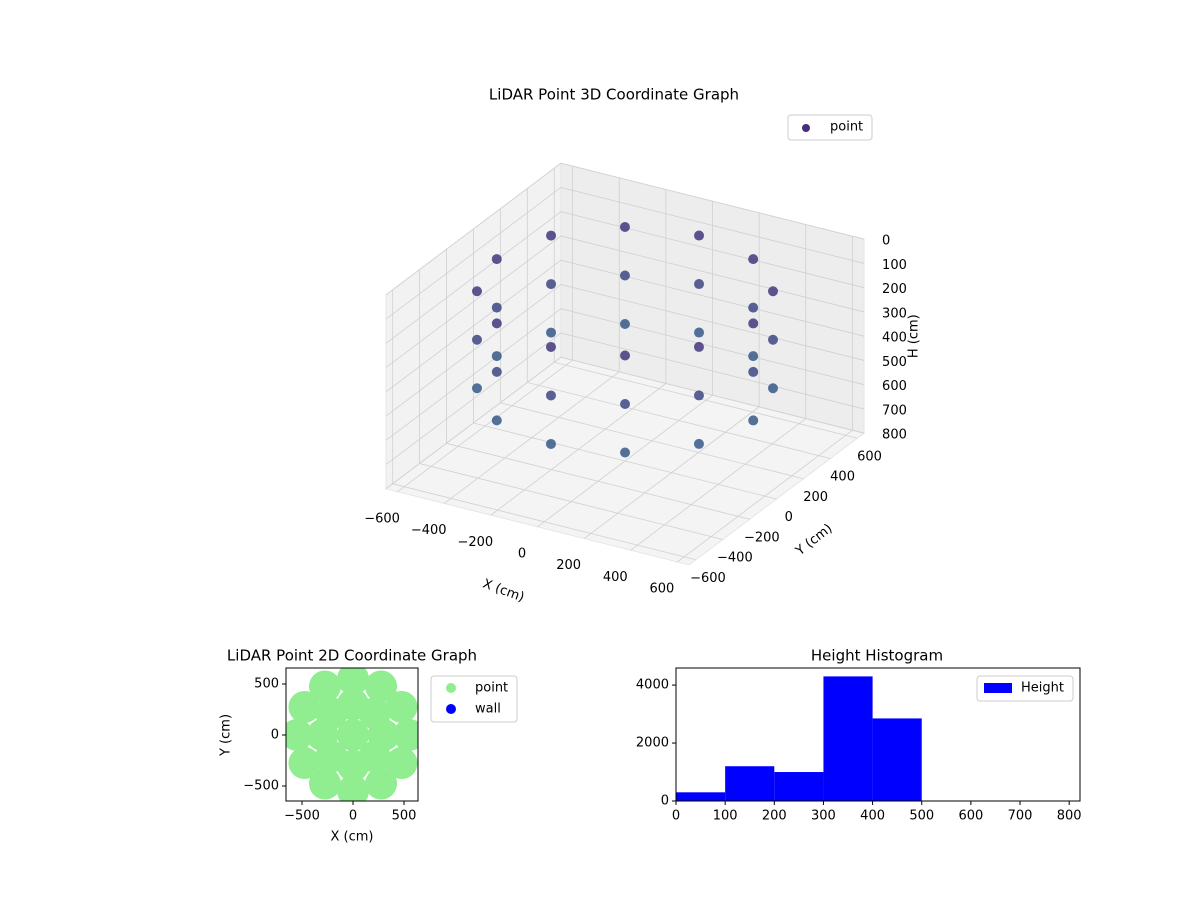 This screenshot has height=900, width=1200. Describe the element at coordinates (652, 743) in the screenshot. I see `y-tick-label: 2000` at that location.